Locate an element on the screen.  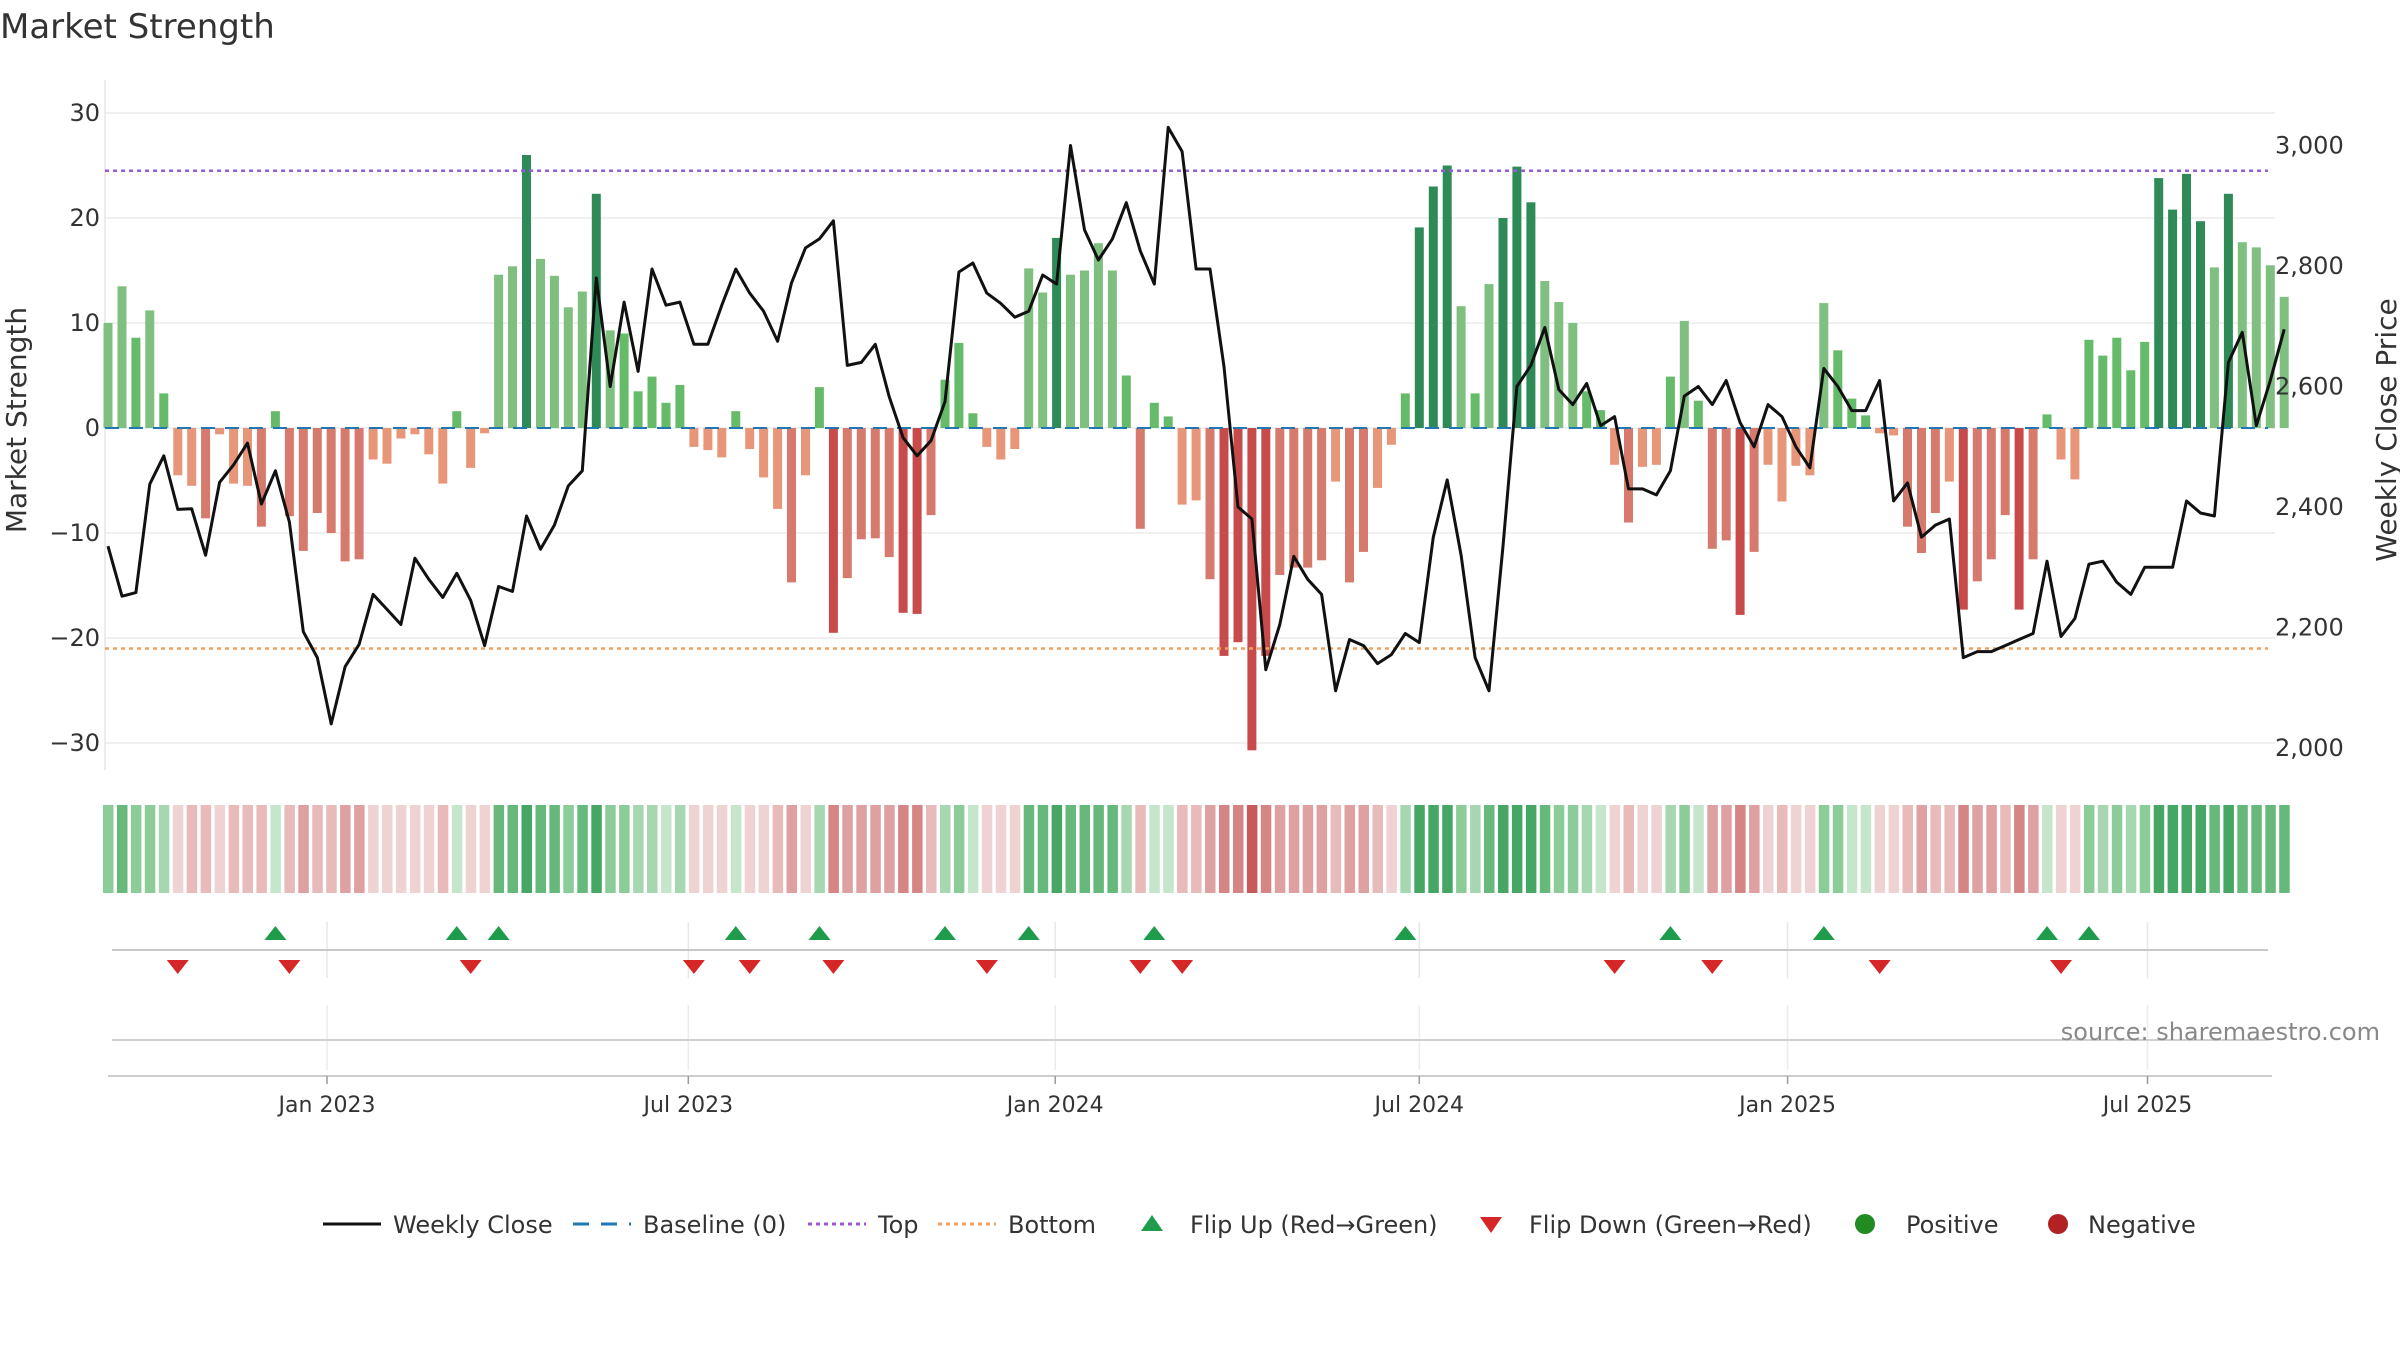
x-tick-label: Jul 2024 is located at coordinates (1419, 1105).